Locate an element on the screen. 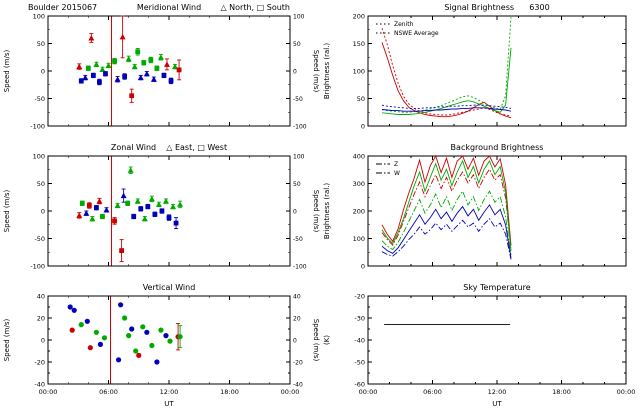  y-tick-label: -40 is located at coordinates (39, 384).